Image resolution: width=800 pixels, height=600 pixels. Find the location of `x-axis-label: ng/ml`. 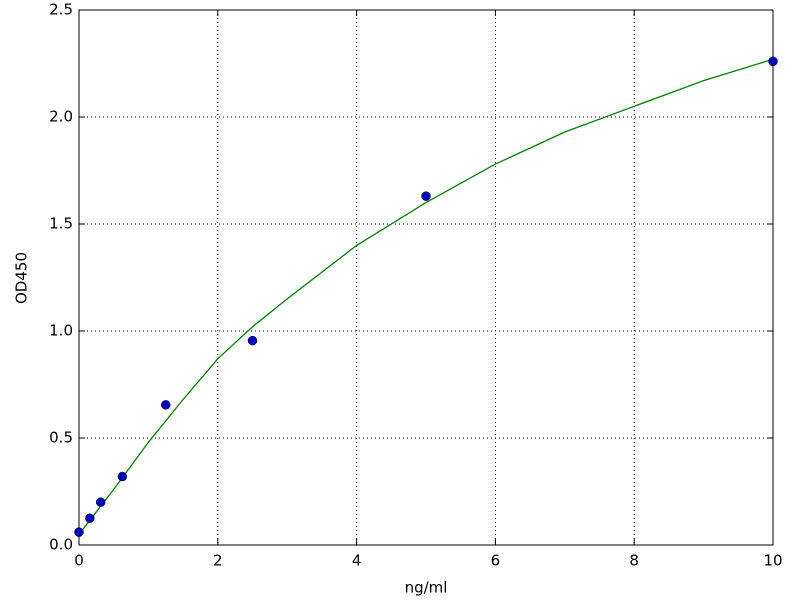

x-axis-label: ng/ml is located at coordinates (426, 588).